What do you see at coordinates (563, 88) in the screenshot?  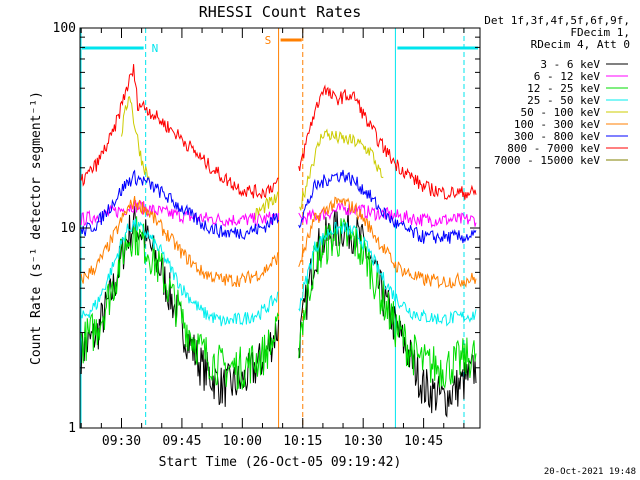 I see `legend-label: 12 - 25 keV` at bounding box center [563, 88].